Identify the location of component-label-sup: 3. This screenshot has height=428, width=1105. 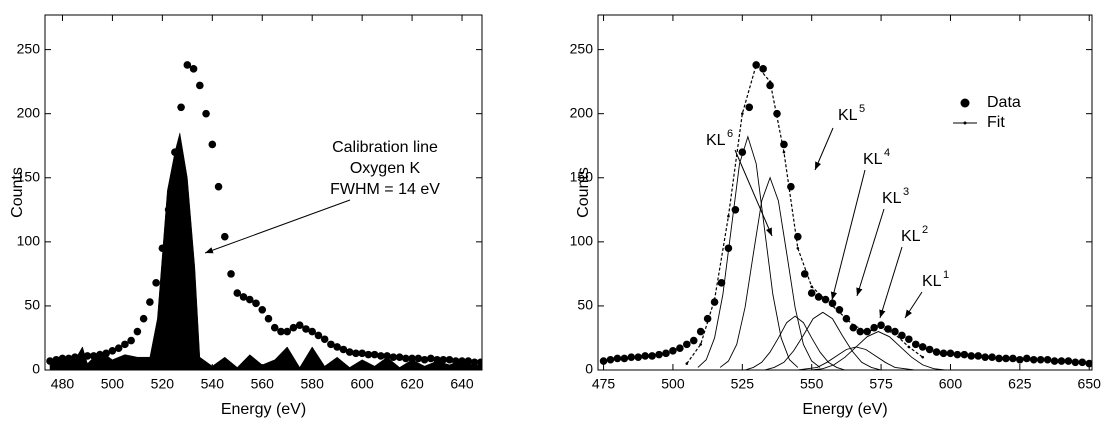
(906, 192).